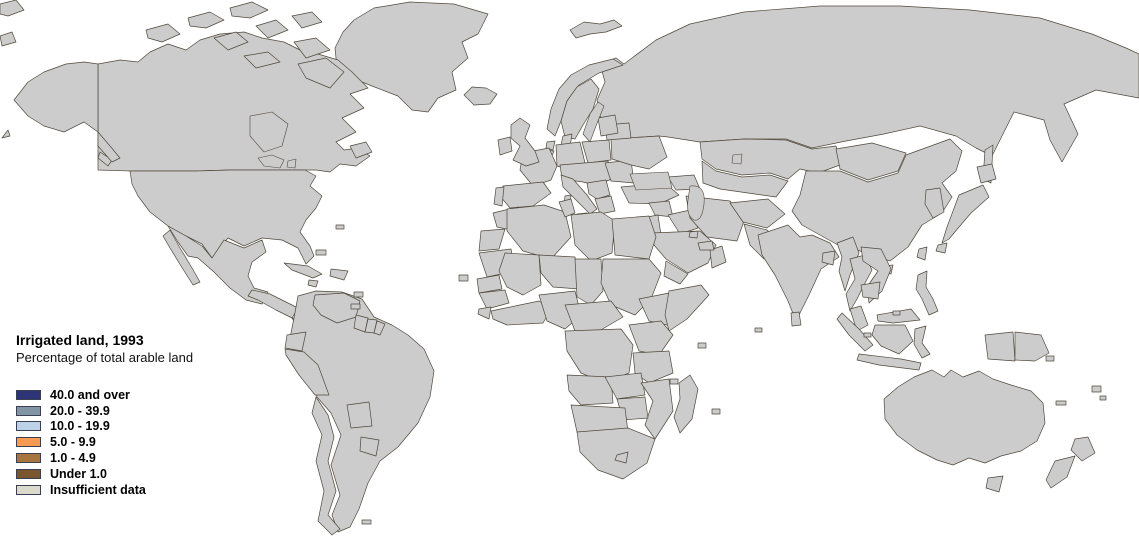  I want to click on region-honshu, so click(965, 214).